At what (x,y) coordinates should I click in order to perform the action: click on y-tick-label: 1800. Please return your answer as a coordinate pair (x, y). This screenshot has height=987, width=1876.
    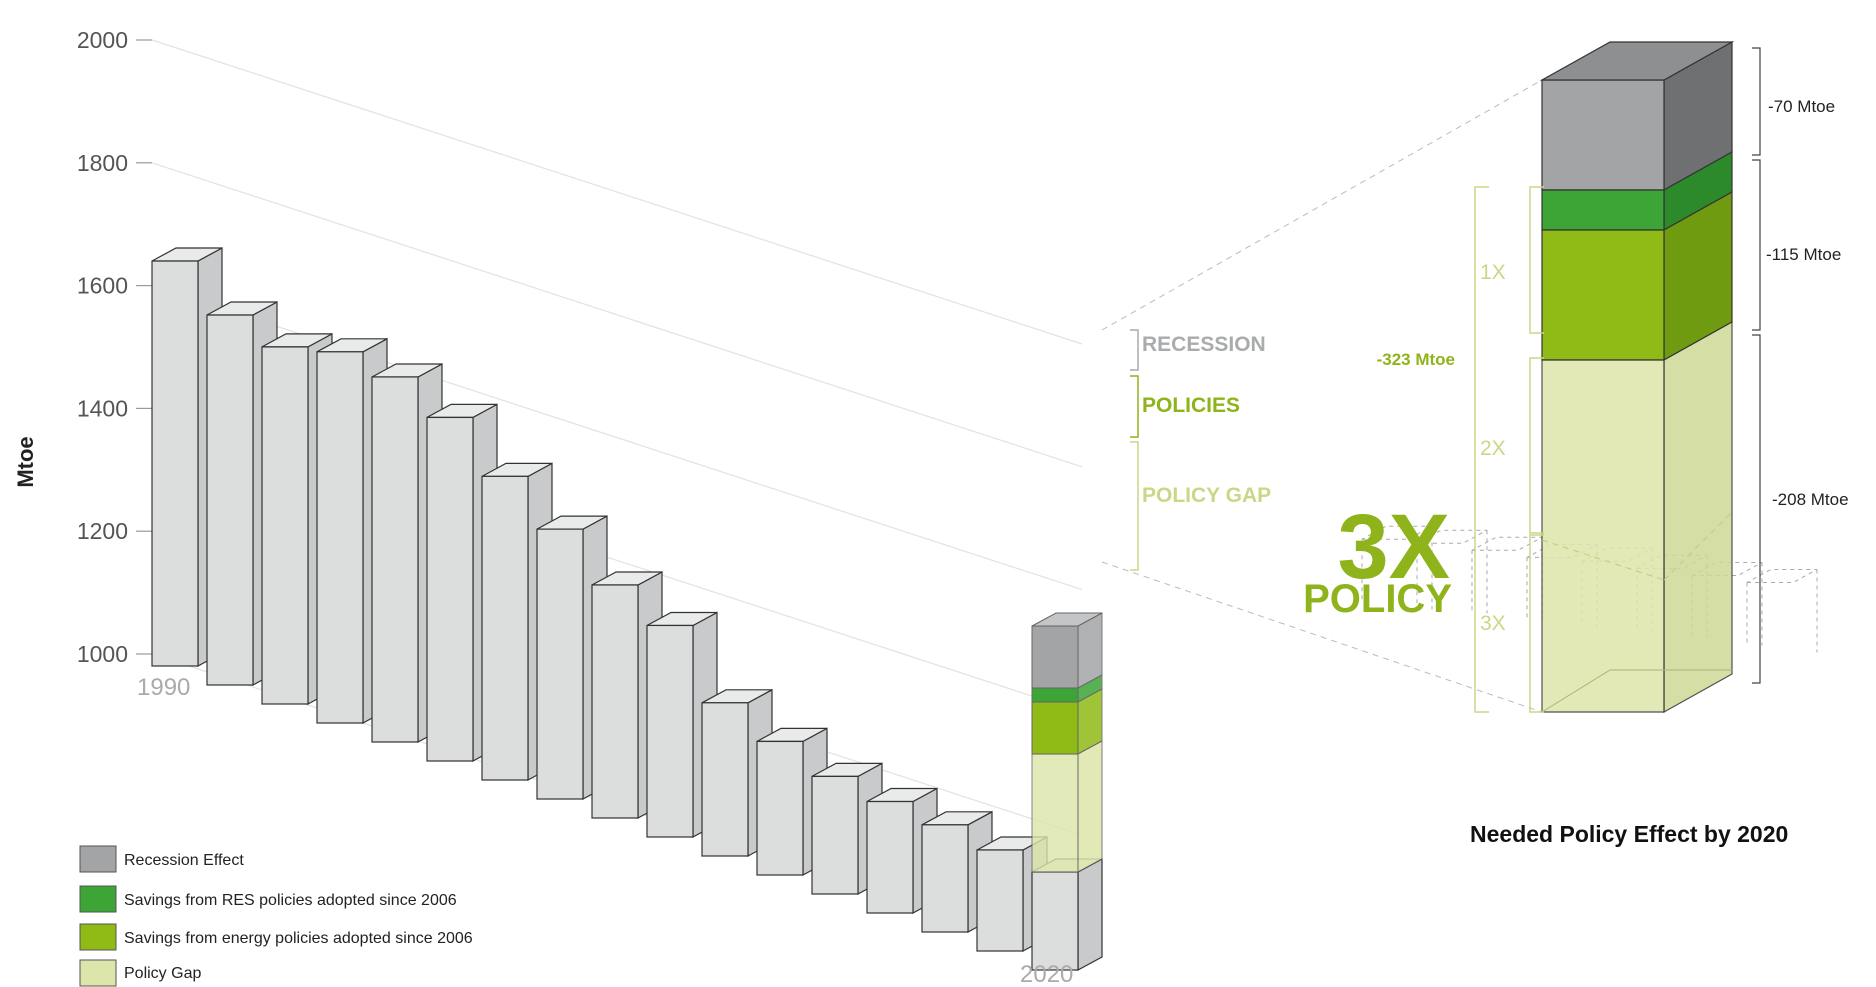
    Looking at the image, I should click on (102, 163).